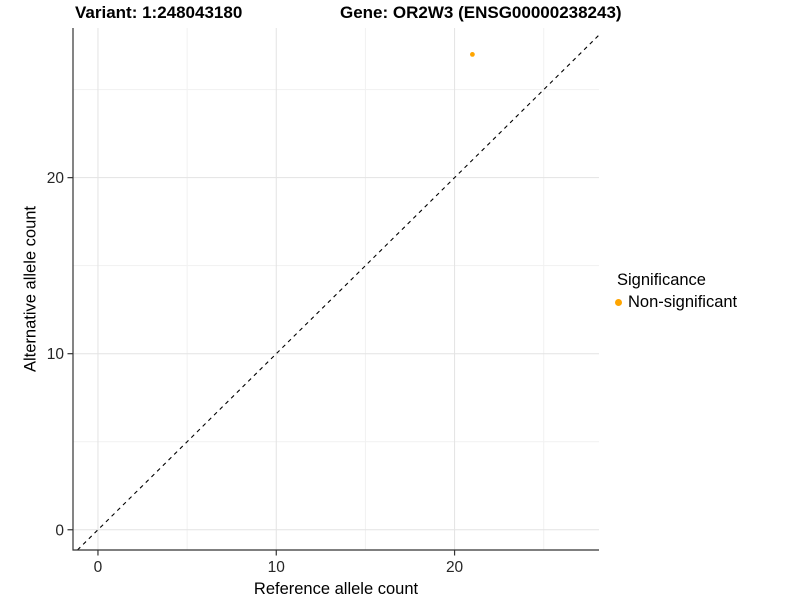 The width and height of the screenshot is (800, 600). Describe the element at coordinates (30, 289) in the screenshot. I see `y-axis-title: Alternative allele count` at that location.